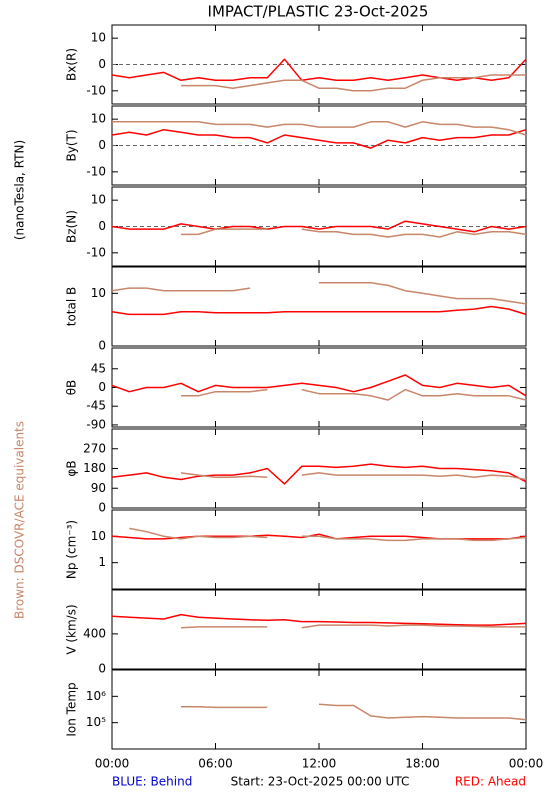 The height and width of the screenshot is (800, 550). What do you see at coordinates (72, 388) in the screenshot?
I see `y-axis-label: θB` at bounding box center [72, 388].